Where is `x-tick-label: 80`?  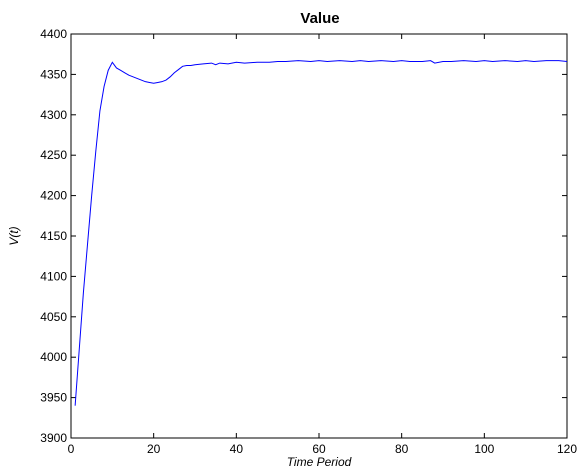 x-tick-label: 80 is located at coordinates (402, 449).